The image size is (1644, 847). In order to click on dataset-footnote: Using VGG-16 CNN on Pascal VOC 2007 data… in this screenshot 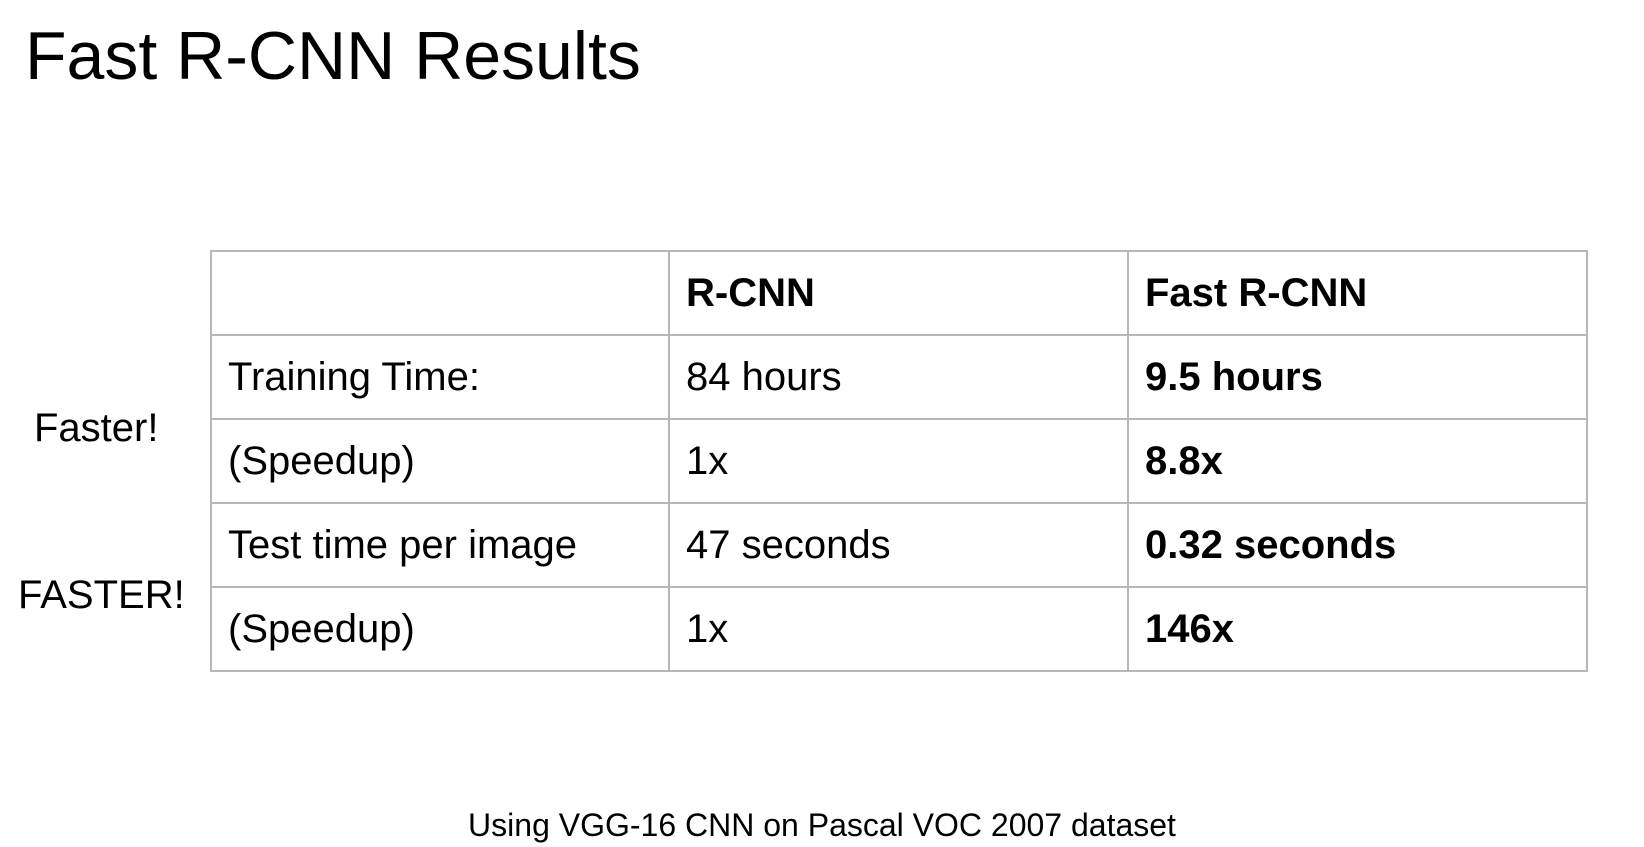, I will do `click(822, 825)`.